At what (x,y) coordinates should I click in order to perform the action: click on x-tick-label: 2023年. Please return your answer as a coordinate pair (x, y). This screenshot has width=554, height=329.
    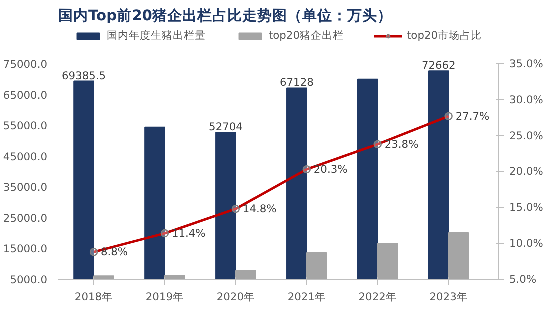
    Looking at the image, I should click on (449, 297).